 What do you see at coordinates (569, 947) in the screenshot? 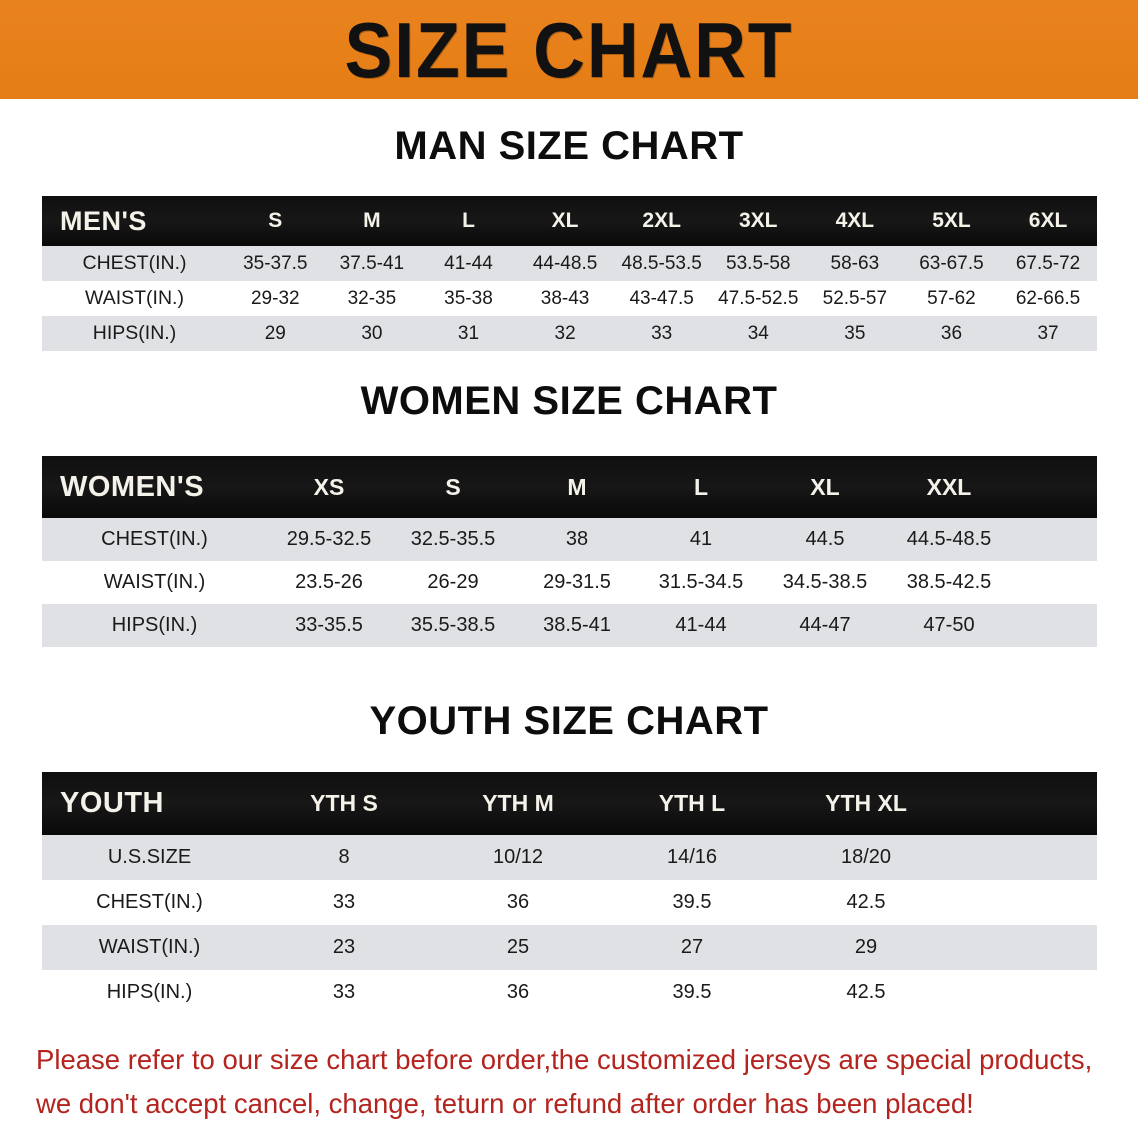
I see `table-row: WAIST(IN.) 23 25 27 29` at bounding box center [569, 947].